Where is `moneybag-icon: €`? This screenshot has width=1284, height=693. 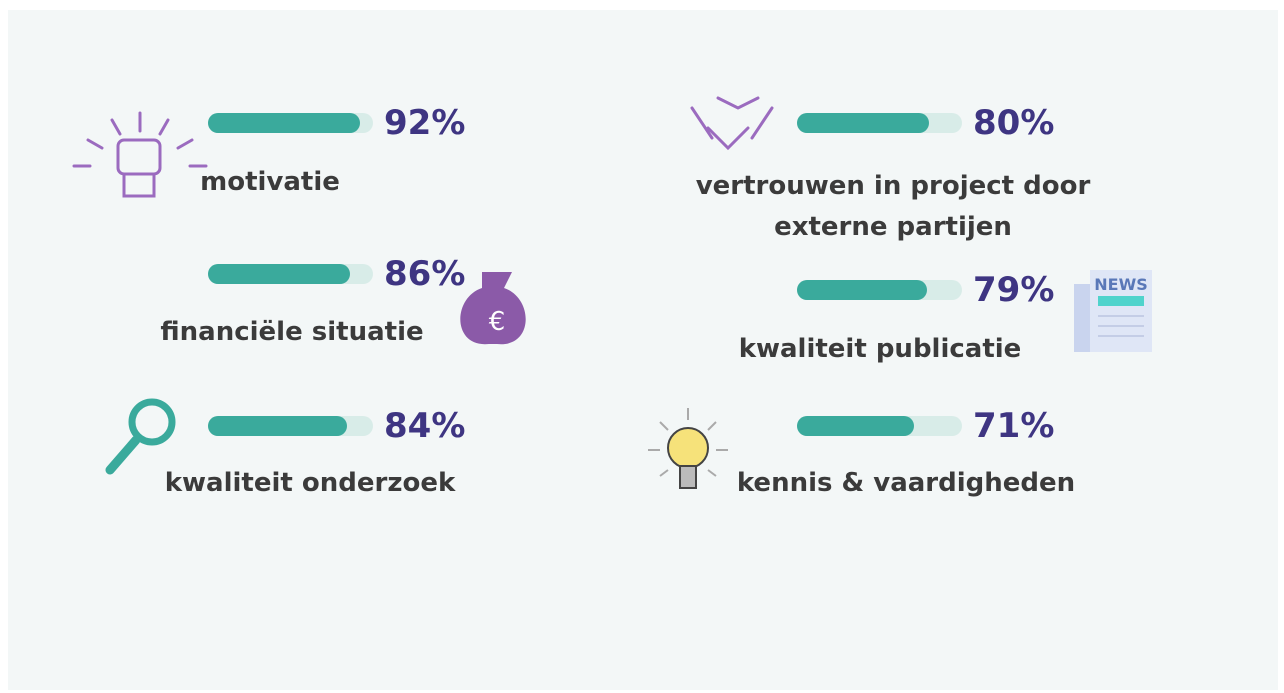
moneybag-icon: € is located at coordinates (493, 308).